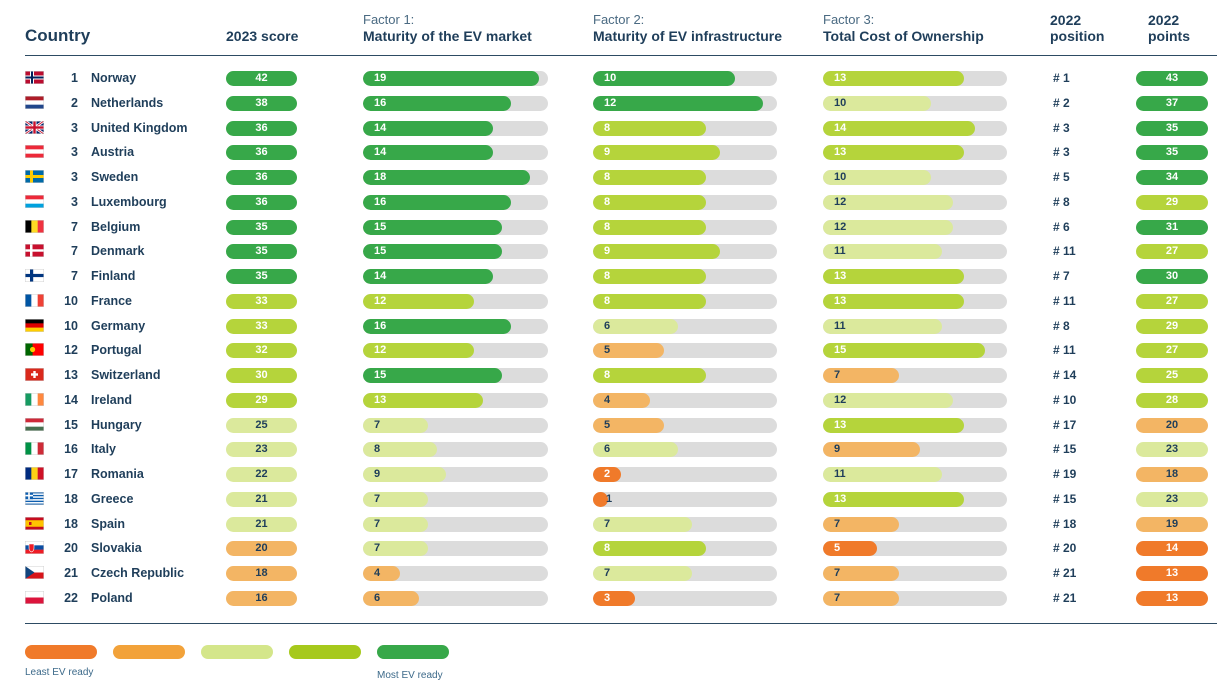 The image size is (1227, 690). I want to click on country-name: Romania, so click(117, 474).